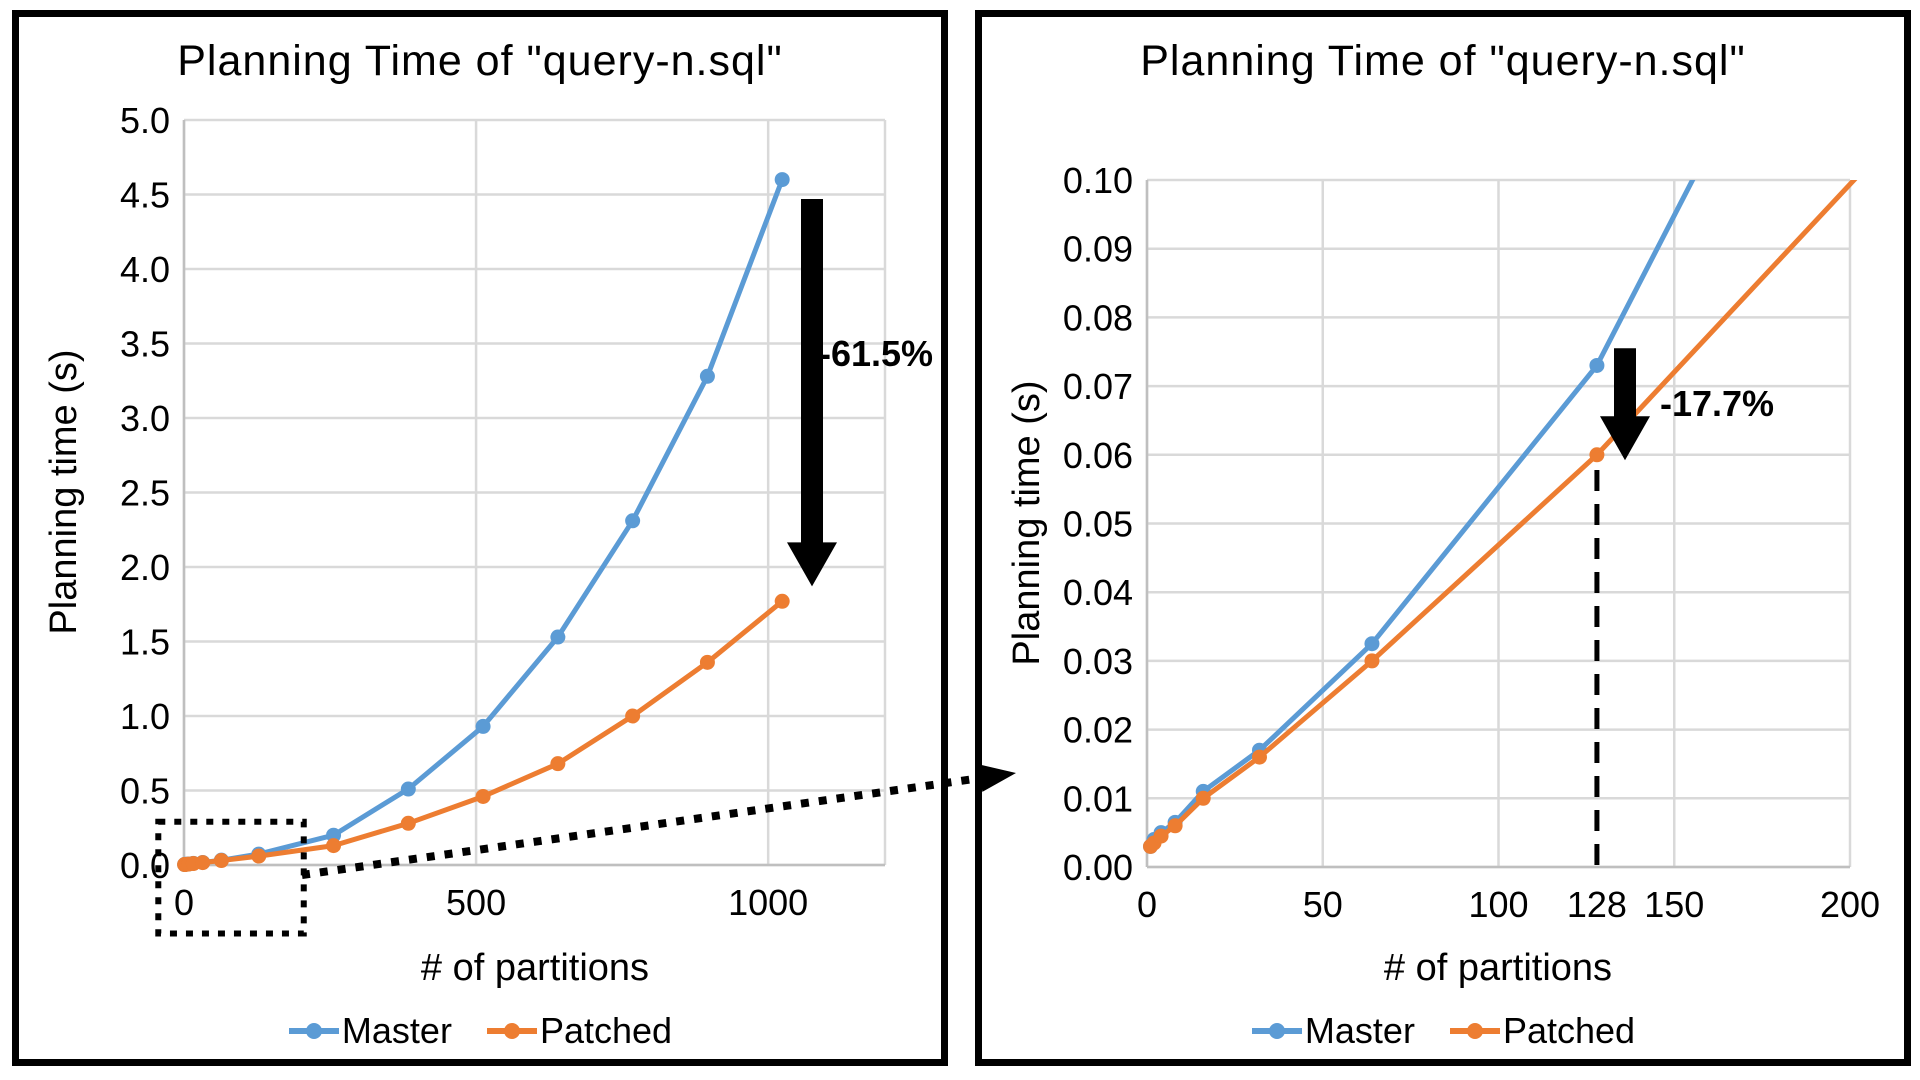 Image resolution: width=1920 pixels, height=1080 pixels. Describe the element at coordinates (1098, 661) in the screenshot. I see `y-tick-label: 0.03` at that location.